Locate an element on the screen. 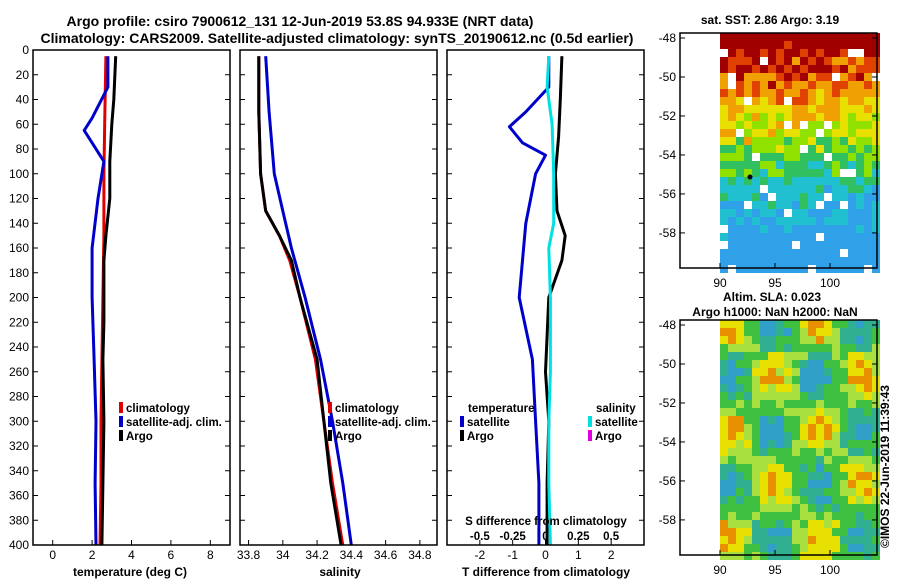 The width and height of the screenshot is (900, 580). difference-top-label: S difference from climatology is located at coordinates (546, 522).